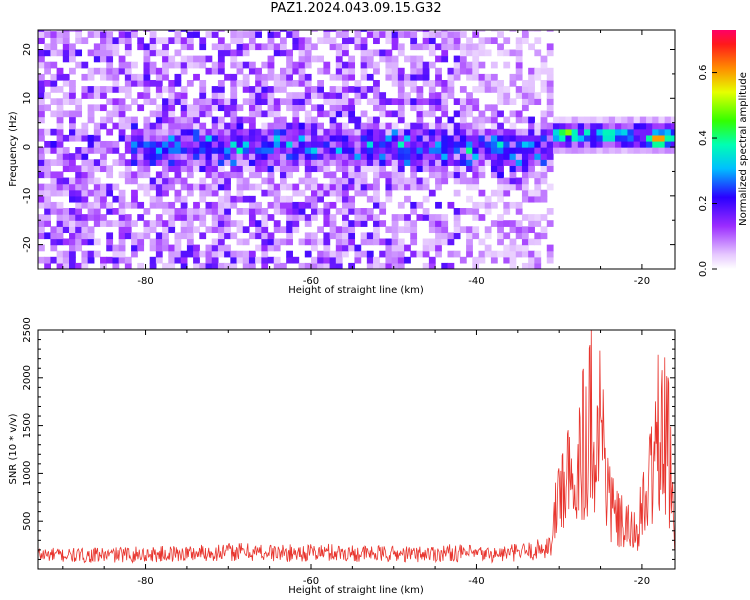 The width and height of the screenshot is (750, 600). I want to click on y-tick-label: 1500, so click(27, 425).